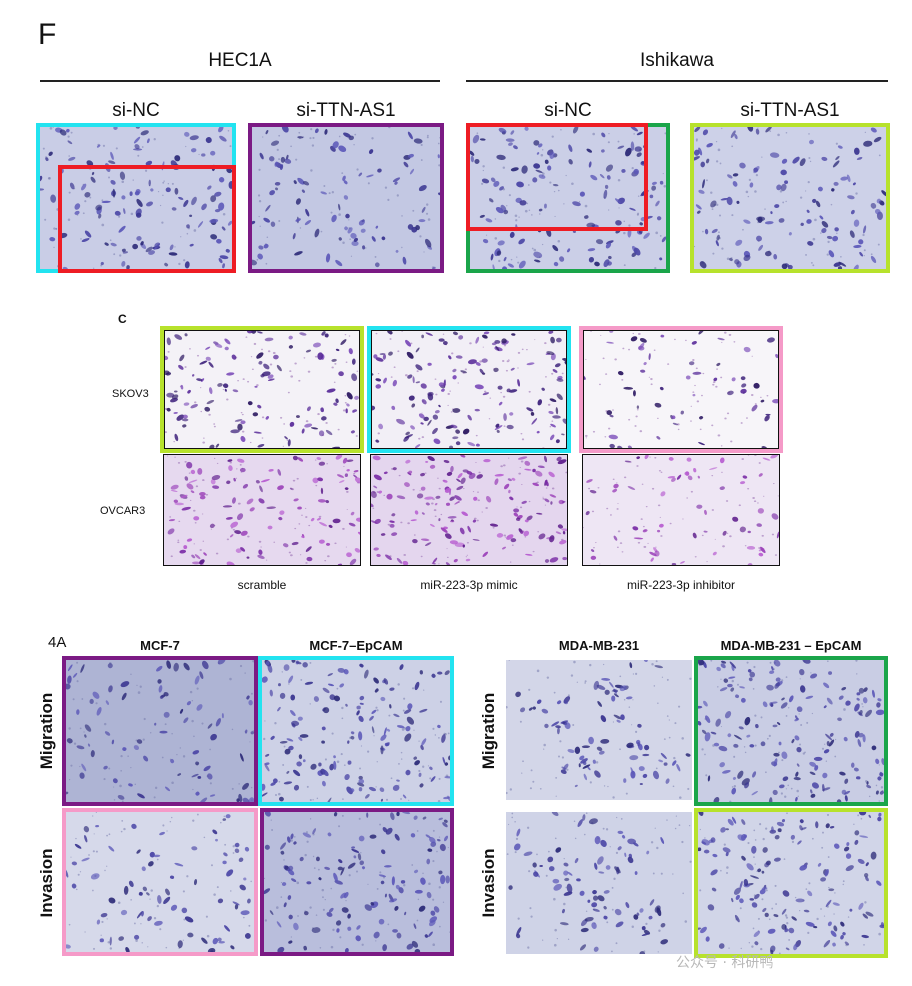 The image size is (912, 986). What do you see at coordinates (346, 198) in the screenshot?
I see `micrograph-hec1a-si-ttn-as1` at bounding box center [346, 198].